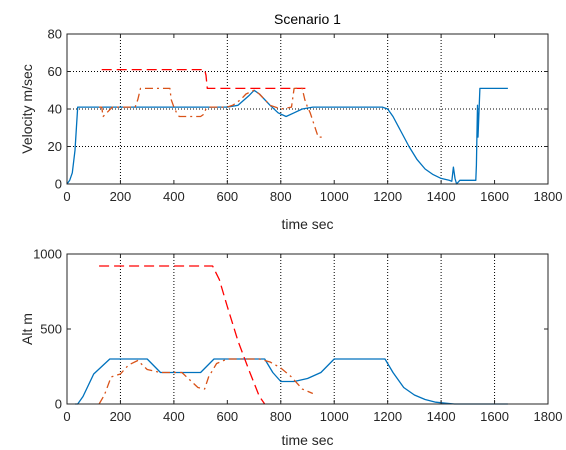 This screenshot has width=566, height=450. I want to click on velocity-xtick-label-600: 600, so click(227, 196).